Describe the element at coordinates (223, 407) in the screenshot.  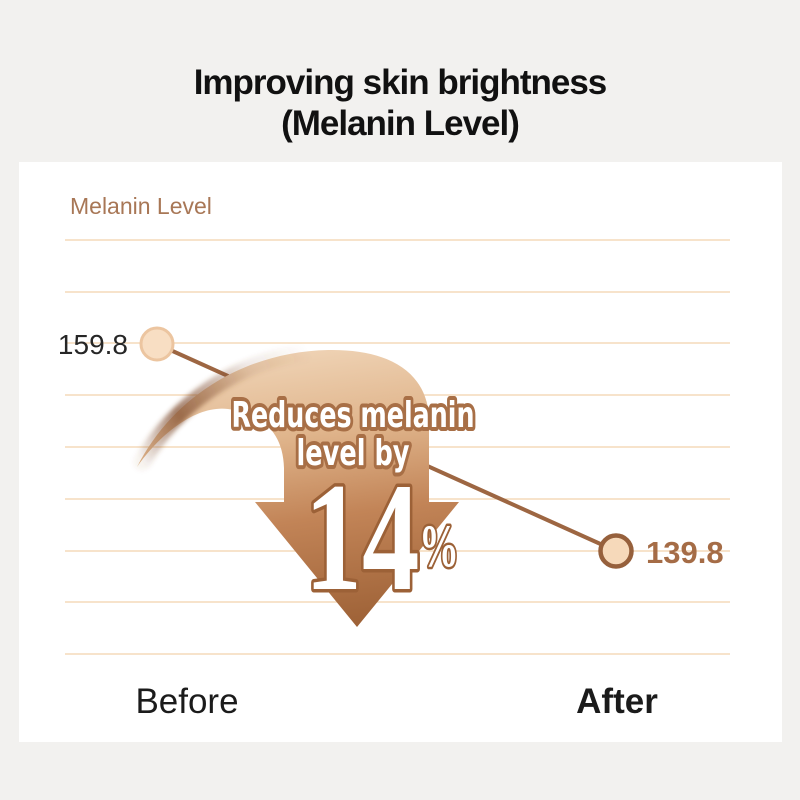
I see `arrow-shadow-streak` at that location.